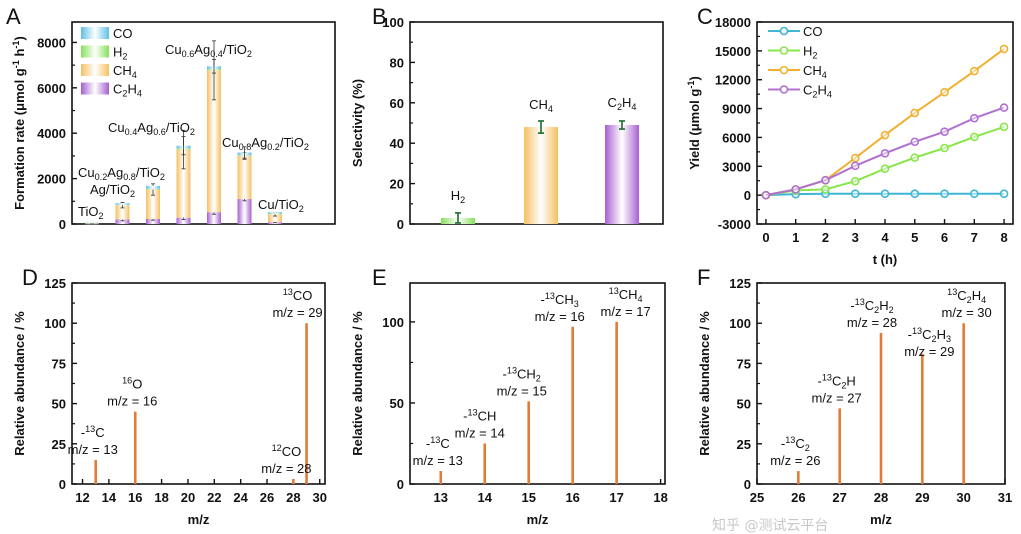 The width and height of the screenshot is (1021, 534). Describe the element at coordinates (19, 123) in the screenshot. I see `y-axis-title: Formation rate (μmol g-1 h-1)` at that location.